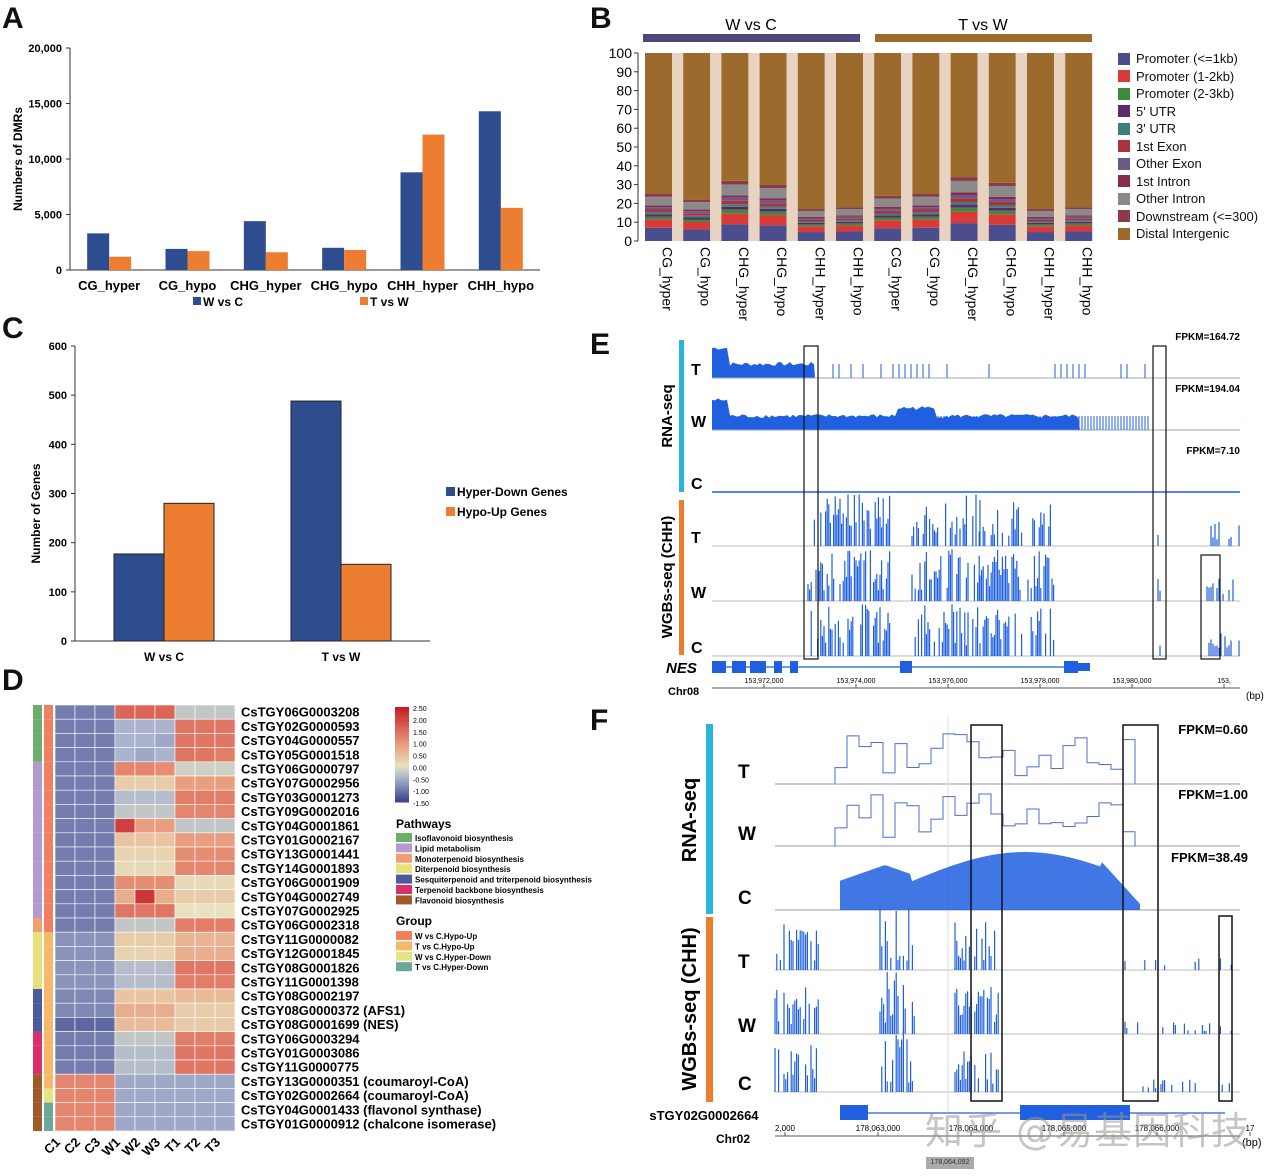 This screenshot has width=1269, height=1176. What do you see at coordinates (601, 18) in the screenshot?
I see `panel-label-b: B` at bounding box center [601, 18].